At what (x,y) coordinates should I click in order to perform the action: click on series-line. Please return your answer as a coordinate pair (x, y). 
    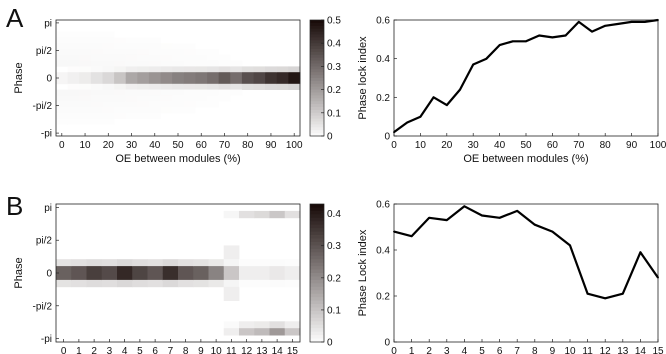
    Looking at the image, I should click on (526, 75).